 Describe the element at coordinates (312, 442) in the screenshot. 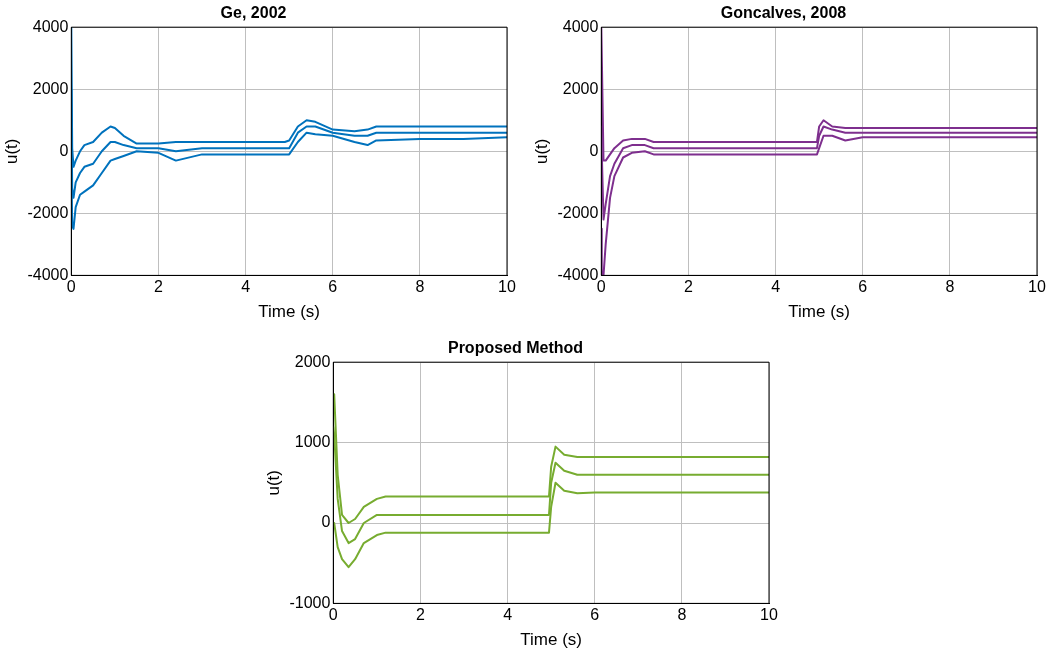

I see `y-tick-label: 1000` at that location.